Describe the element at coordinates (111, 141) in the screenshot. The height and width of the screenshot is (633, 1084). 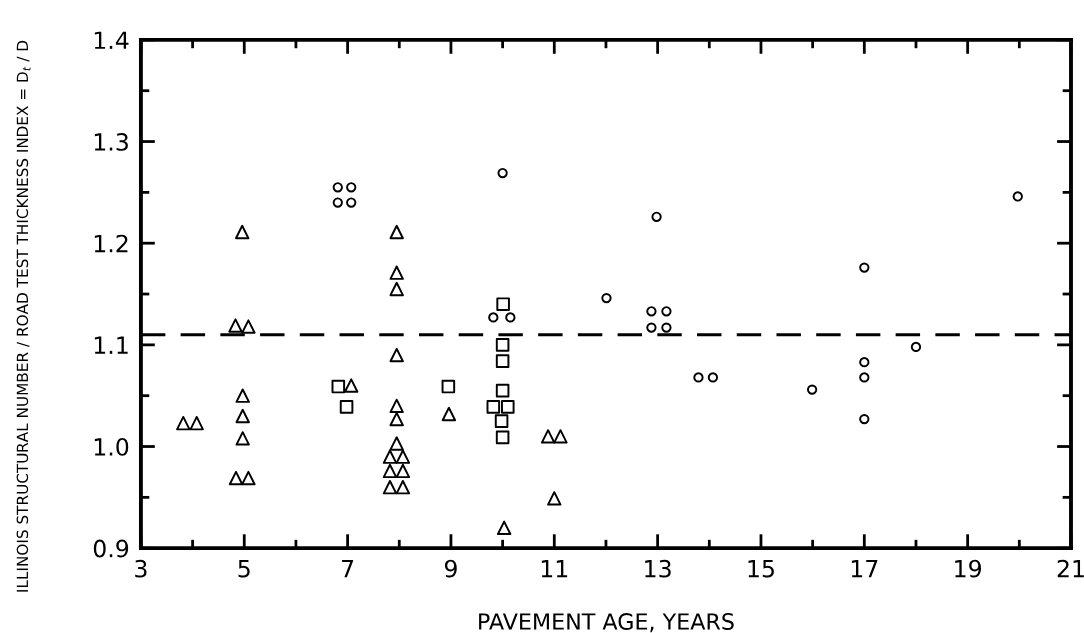
I see `y-tick-label: 1.3` at that location.